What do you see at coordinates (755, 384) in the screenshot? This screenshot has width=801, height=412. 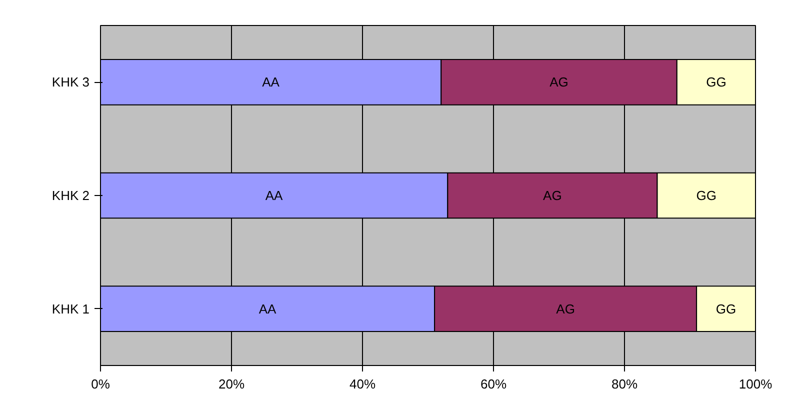 I see `x-tick-label: 100%` at bounding box center [755, 384].